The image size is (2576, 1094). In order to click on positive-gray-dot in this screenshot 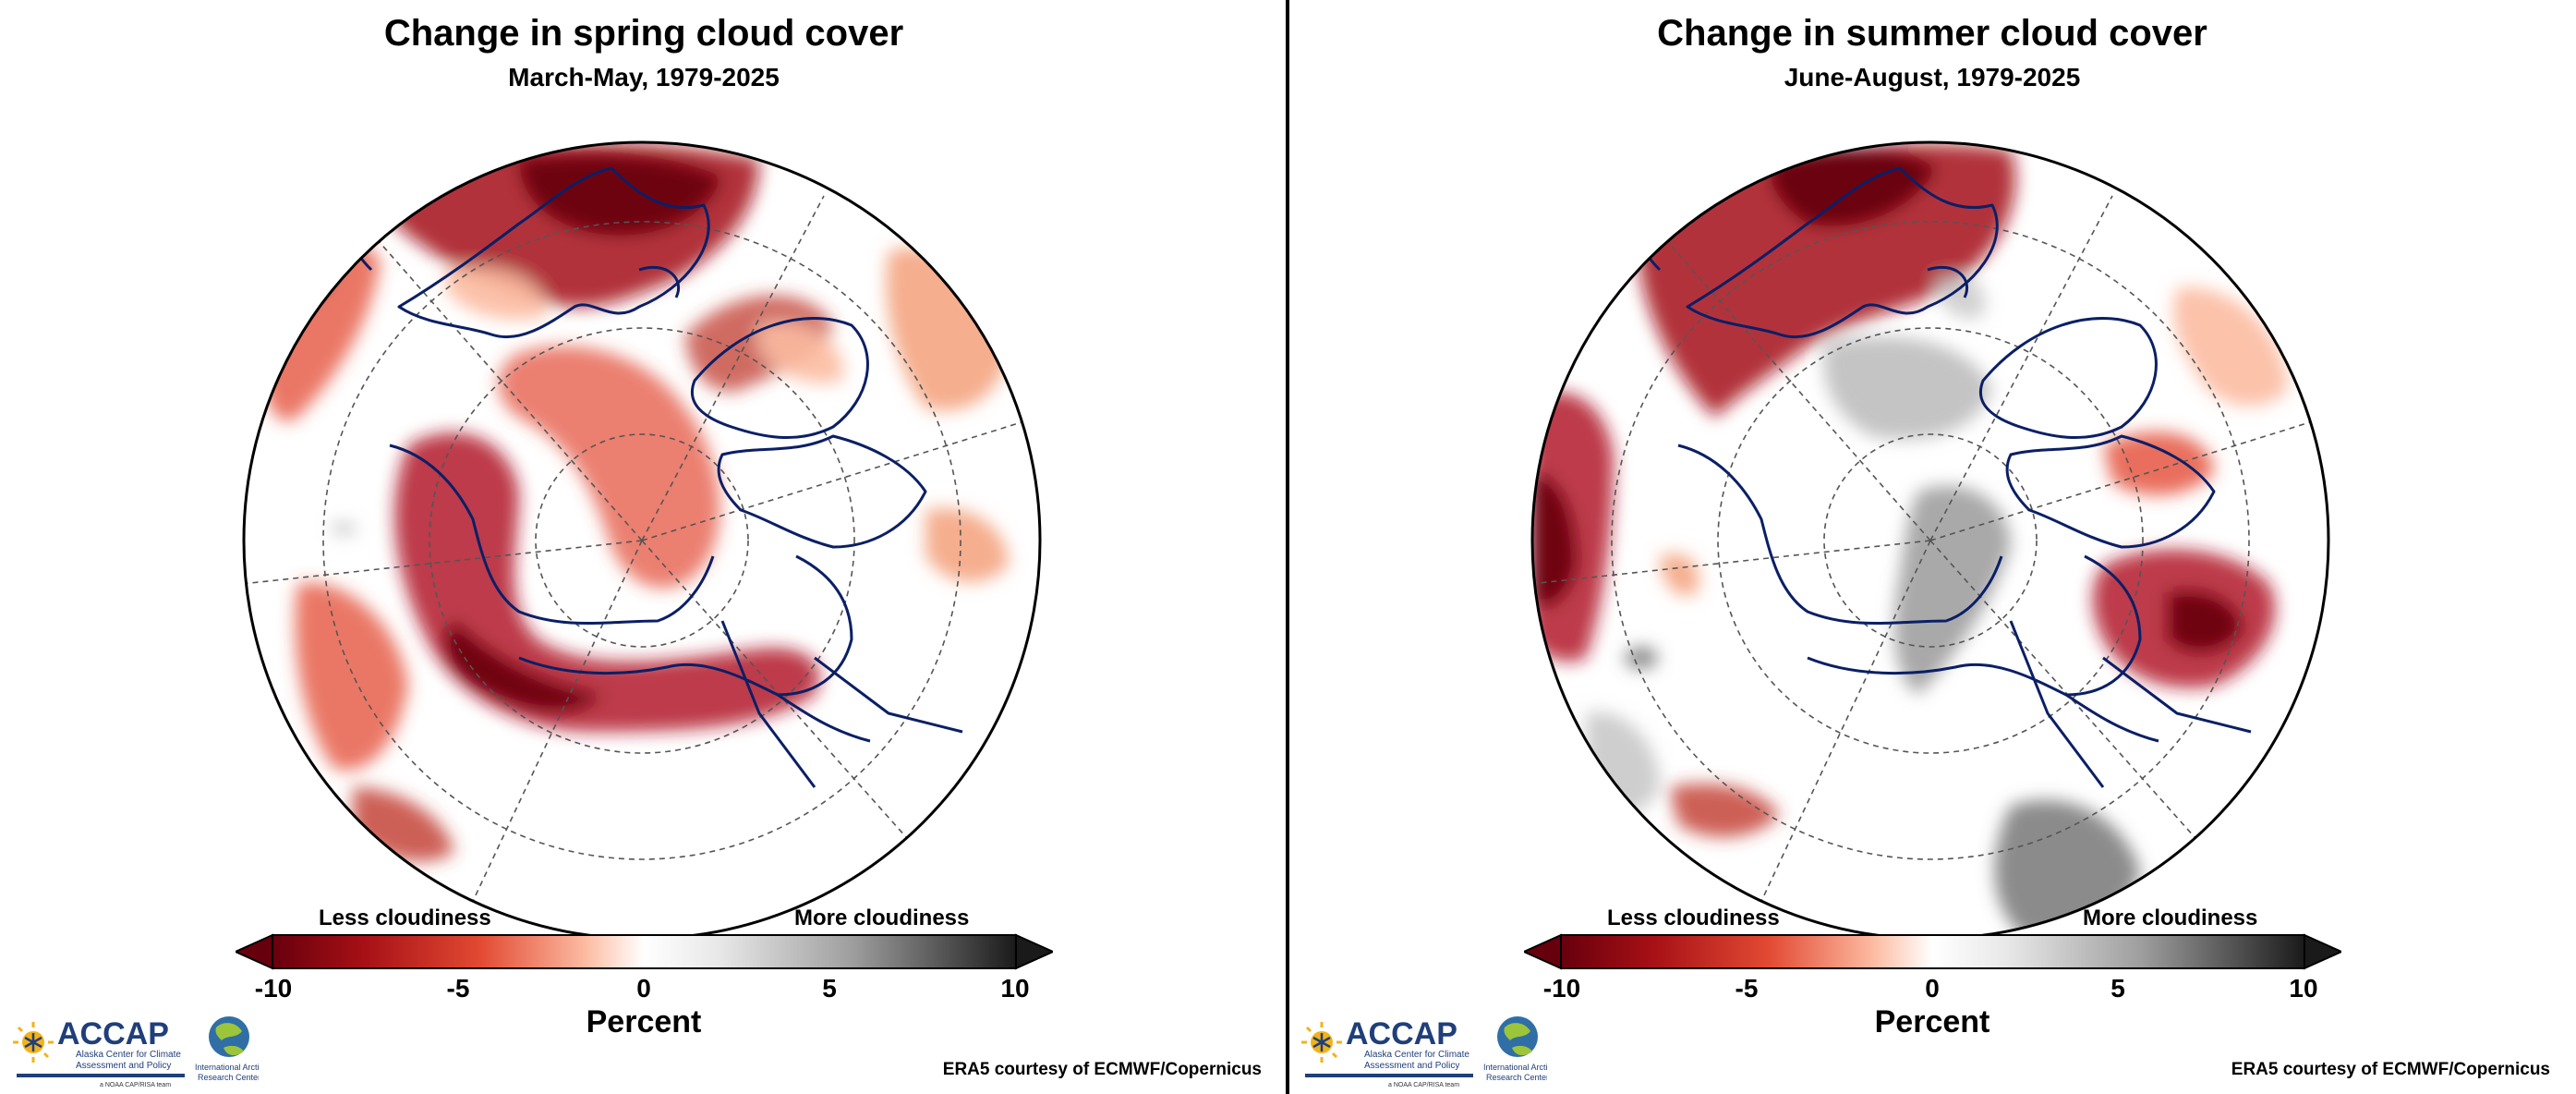, I will do `click(1641, 658)`.